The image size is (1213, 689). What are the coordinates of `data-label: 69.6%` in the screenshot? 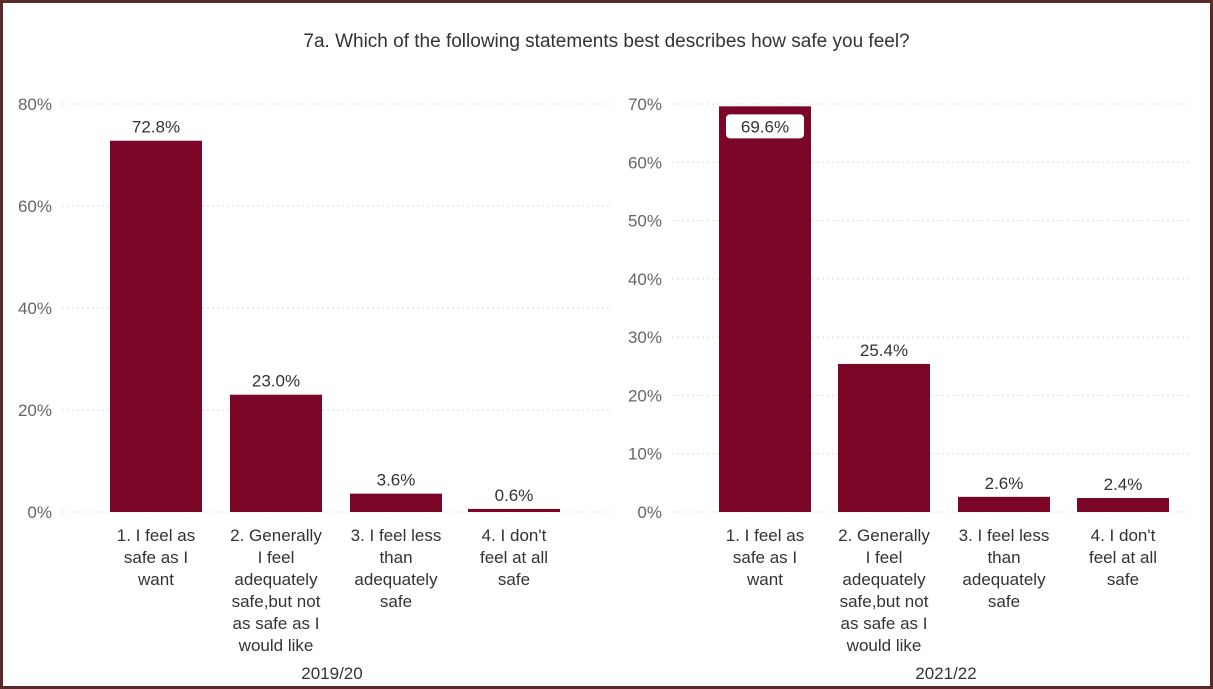 It's located at (765, 126).